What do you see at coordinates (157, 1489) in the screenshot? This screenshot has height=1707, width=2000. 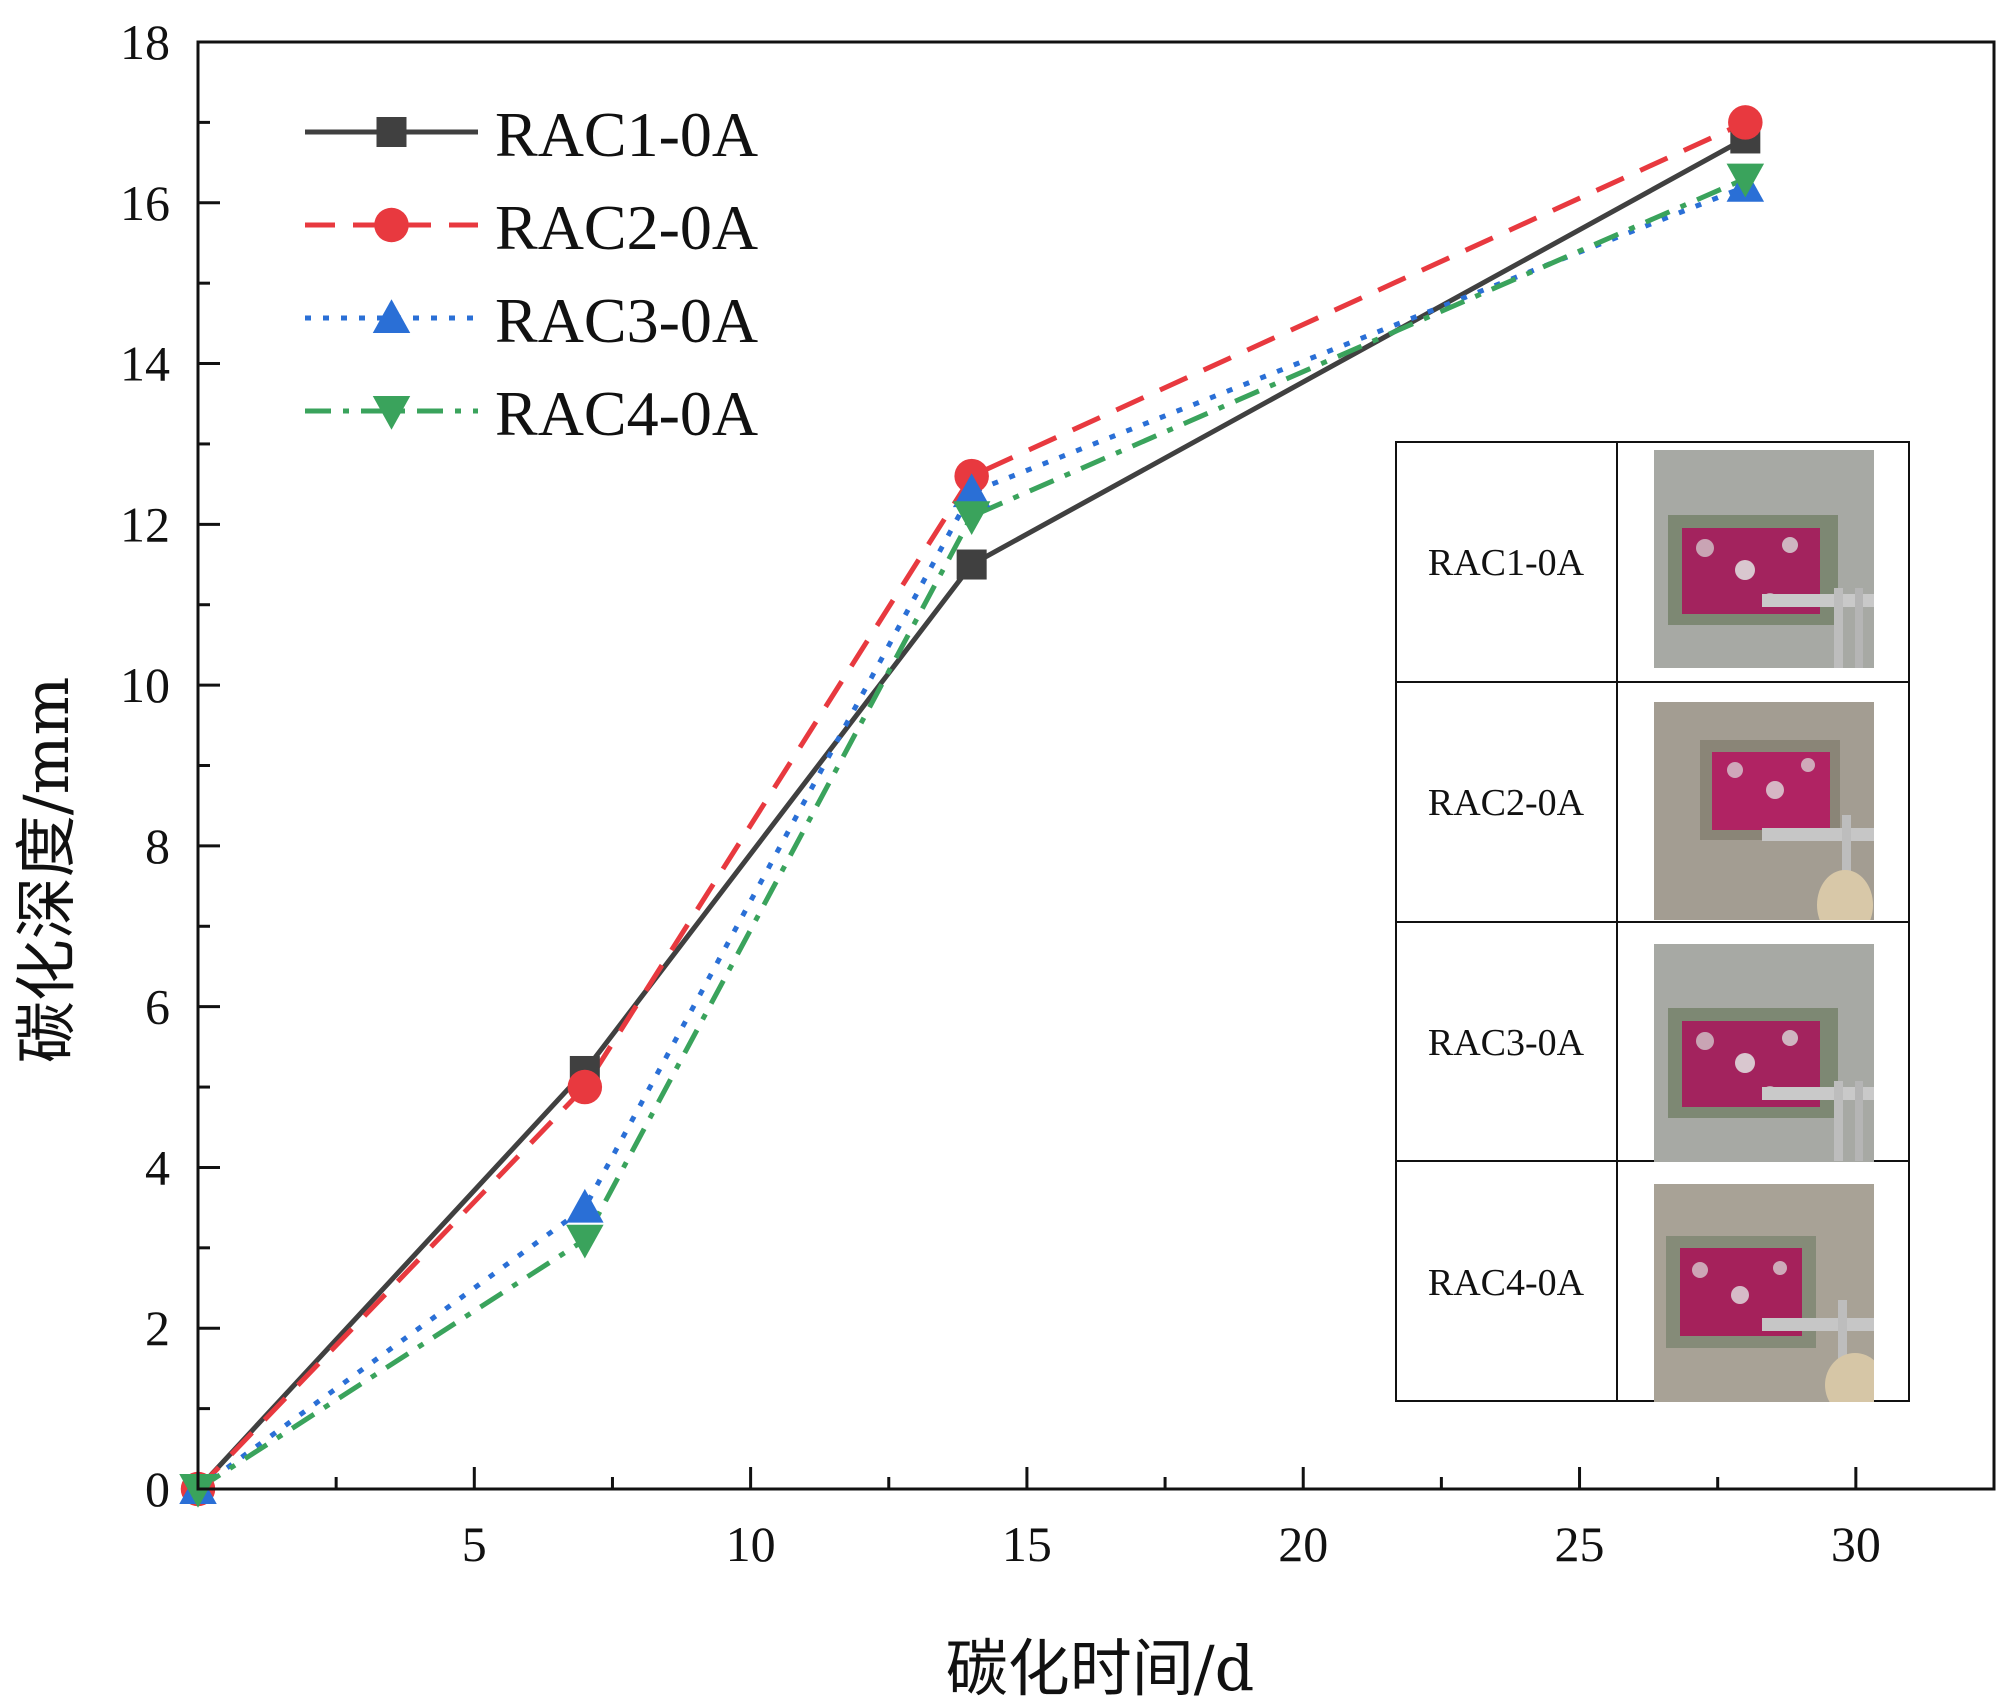 I see `y-tick-label: 0` at bounding box center [157, 1489].